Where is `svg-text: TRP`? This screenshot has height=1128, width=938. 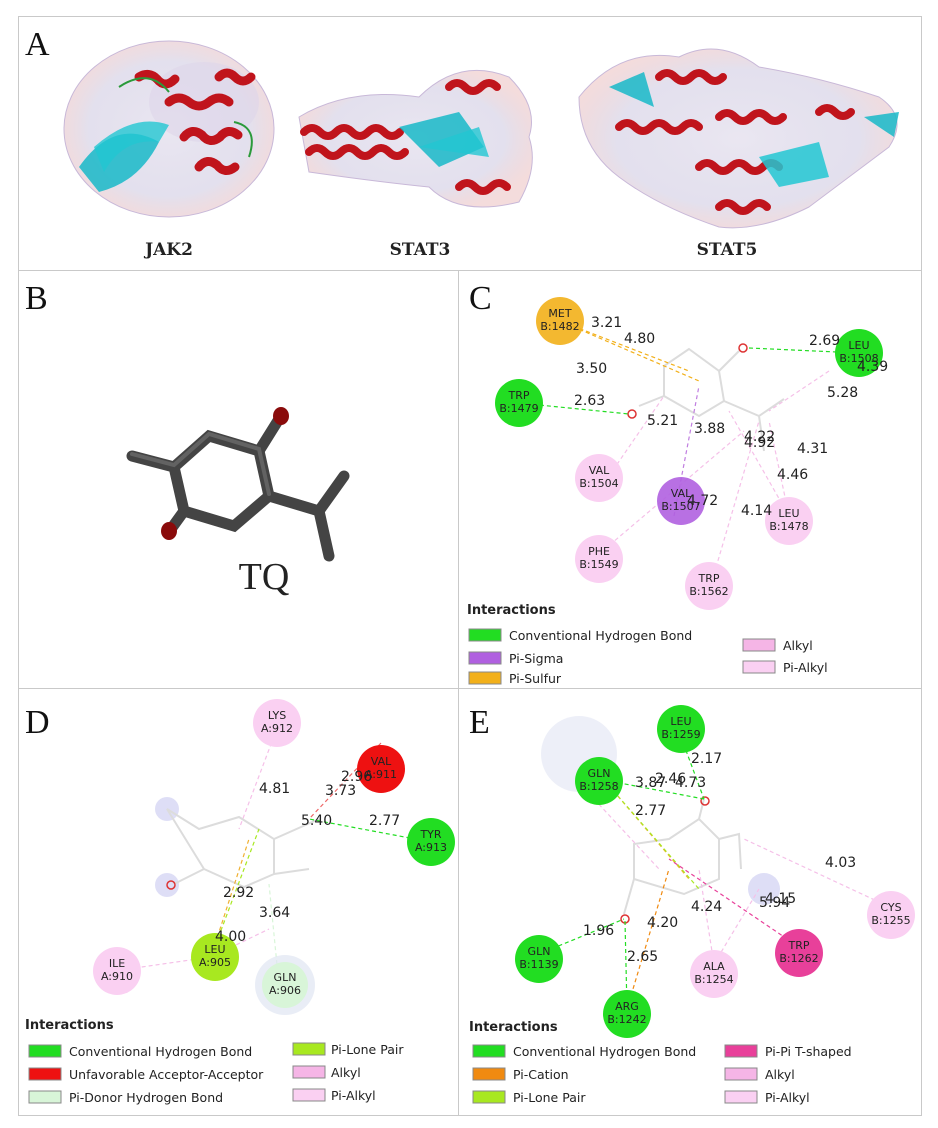
svg-text: TRP is located at coordinates (519, 395).